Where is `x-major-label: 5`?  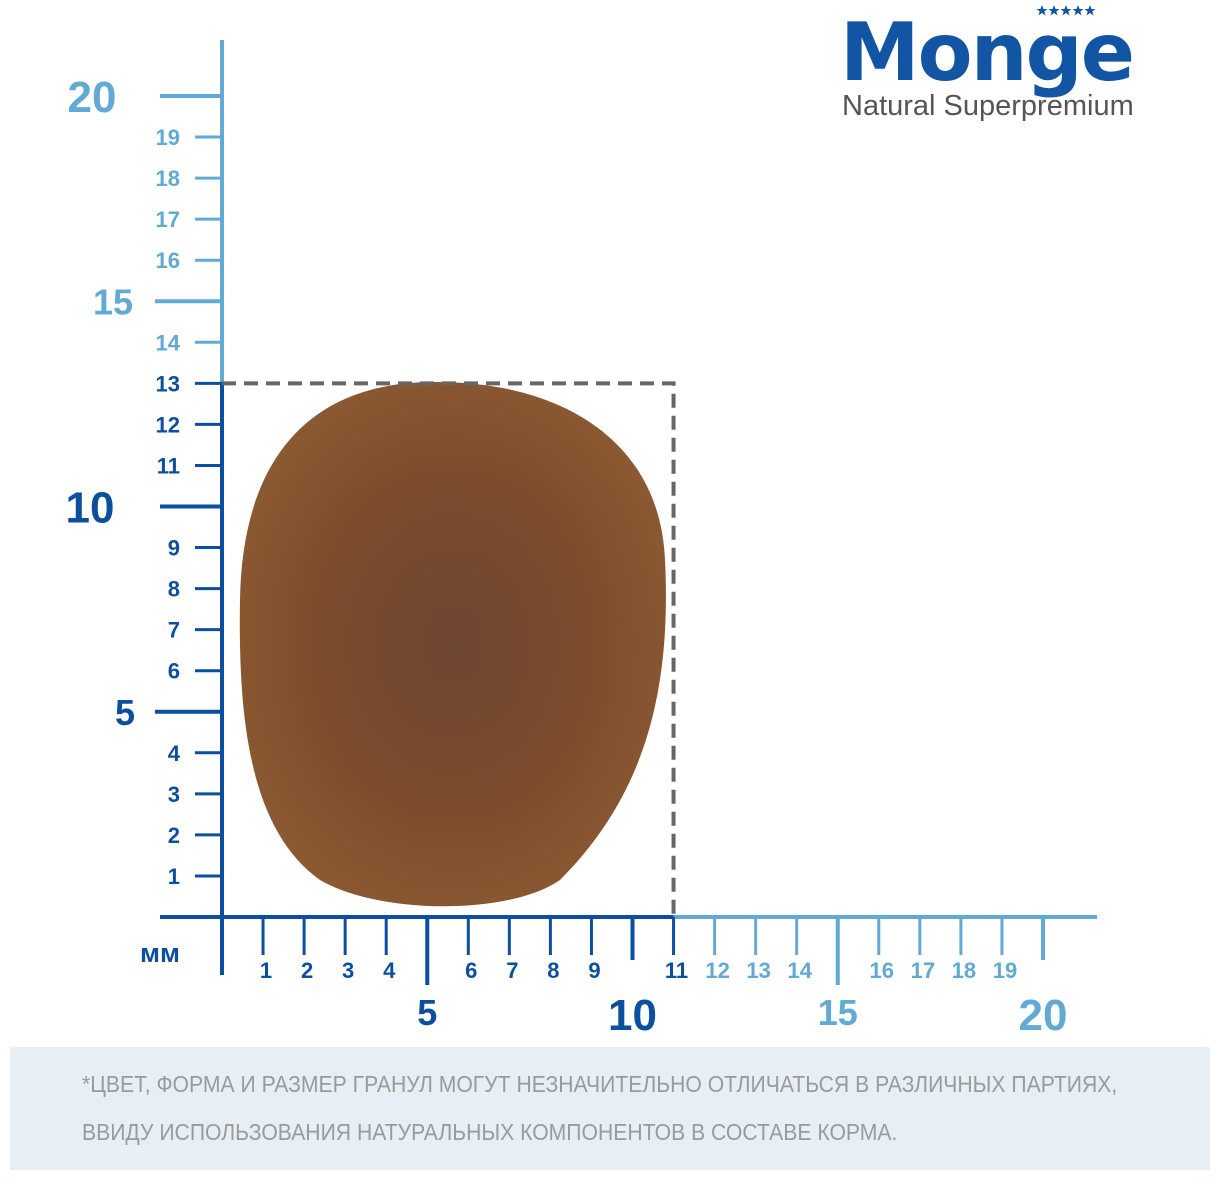
x-major-label: 5 is located at coordinates (427, 1012).